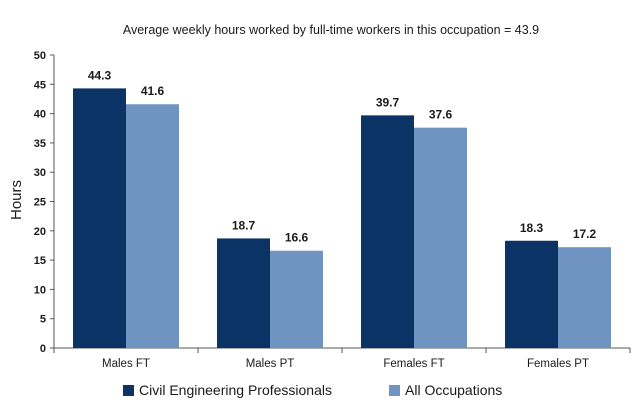 Image resolution: width=640 pixels, height=415 pixels. What do you see at coordinates (413, 364) in the screenshot?
I see `x-category-label: Females FT` at bounding box center [413, 364].